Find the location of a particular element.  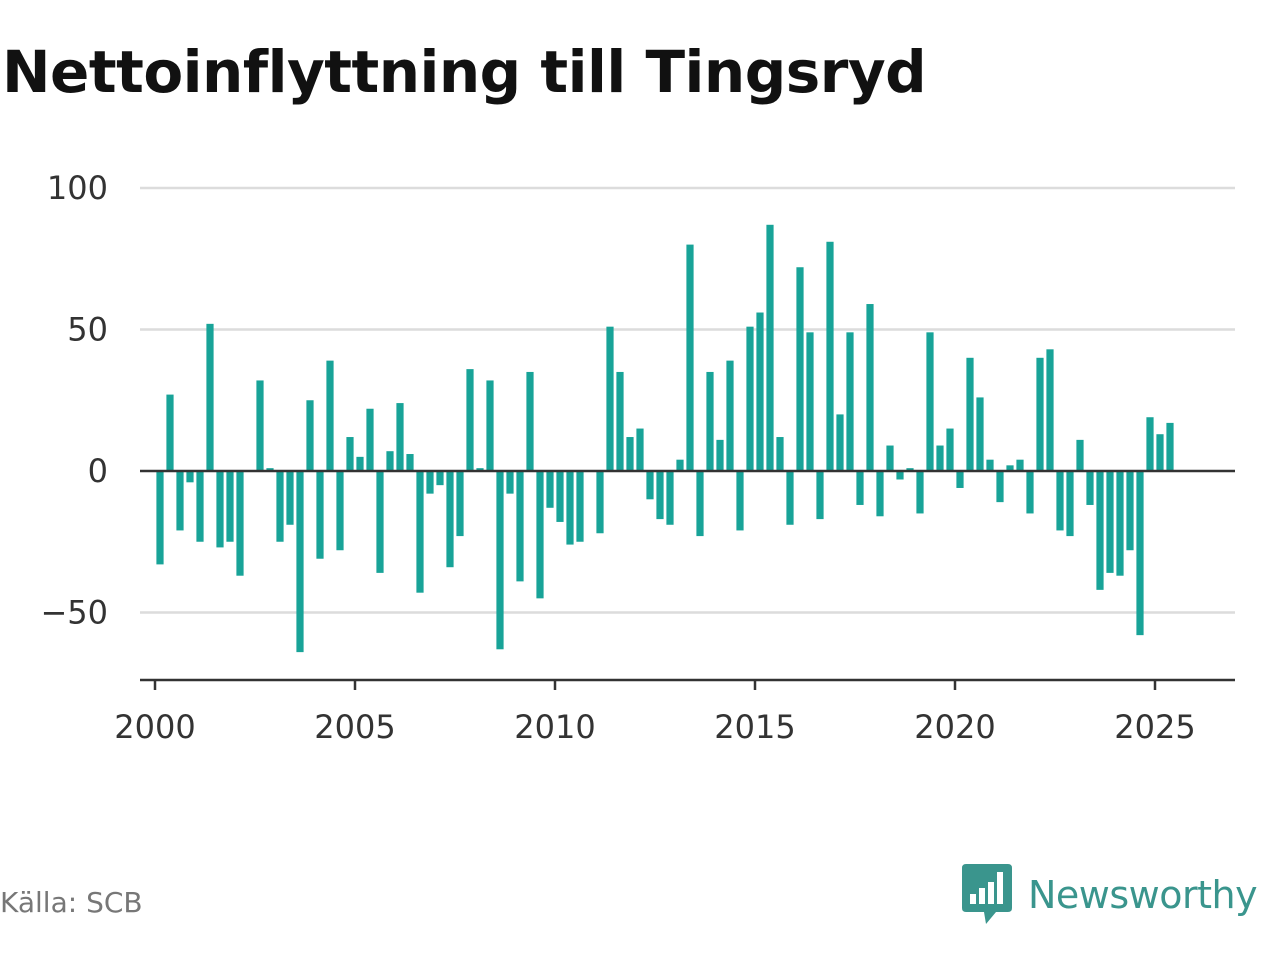

x-tick-label: 2015 is located at coordinates (754, 727).